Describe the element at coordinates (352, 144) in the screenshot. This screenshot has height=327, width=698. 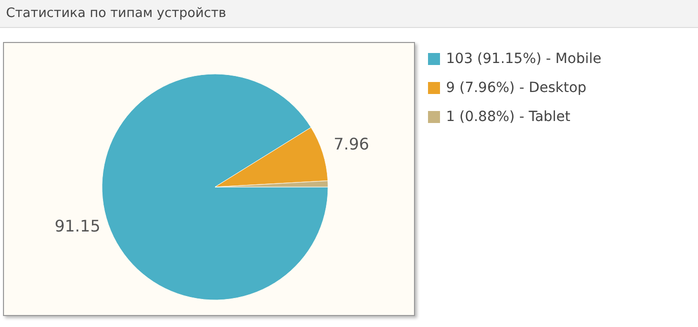
I see `data-label: 7.96` at that location.